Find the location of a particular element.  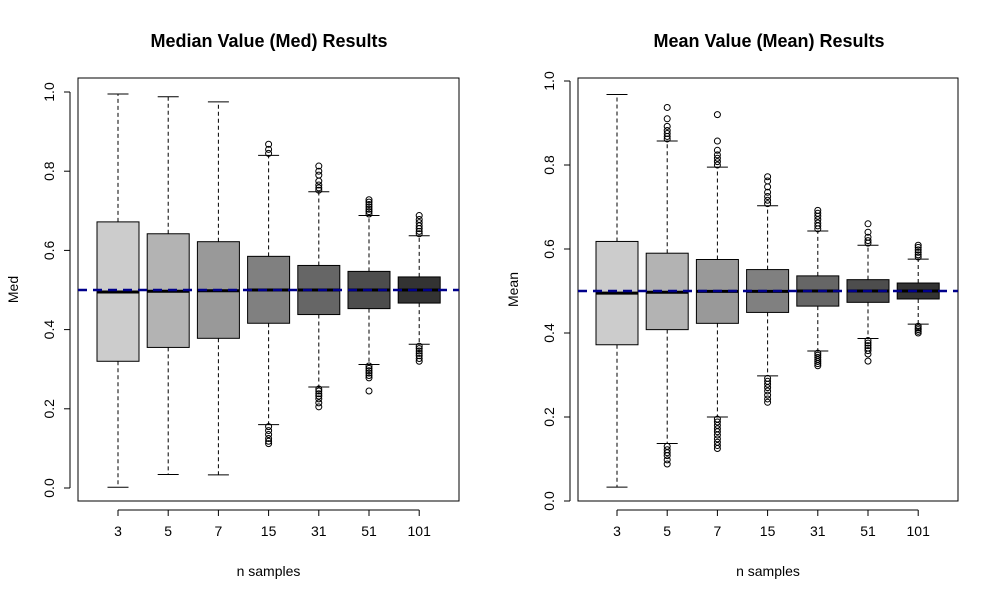

y-tick-label: 1.0 is located at coordinates (549, 81).